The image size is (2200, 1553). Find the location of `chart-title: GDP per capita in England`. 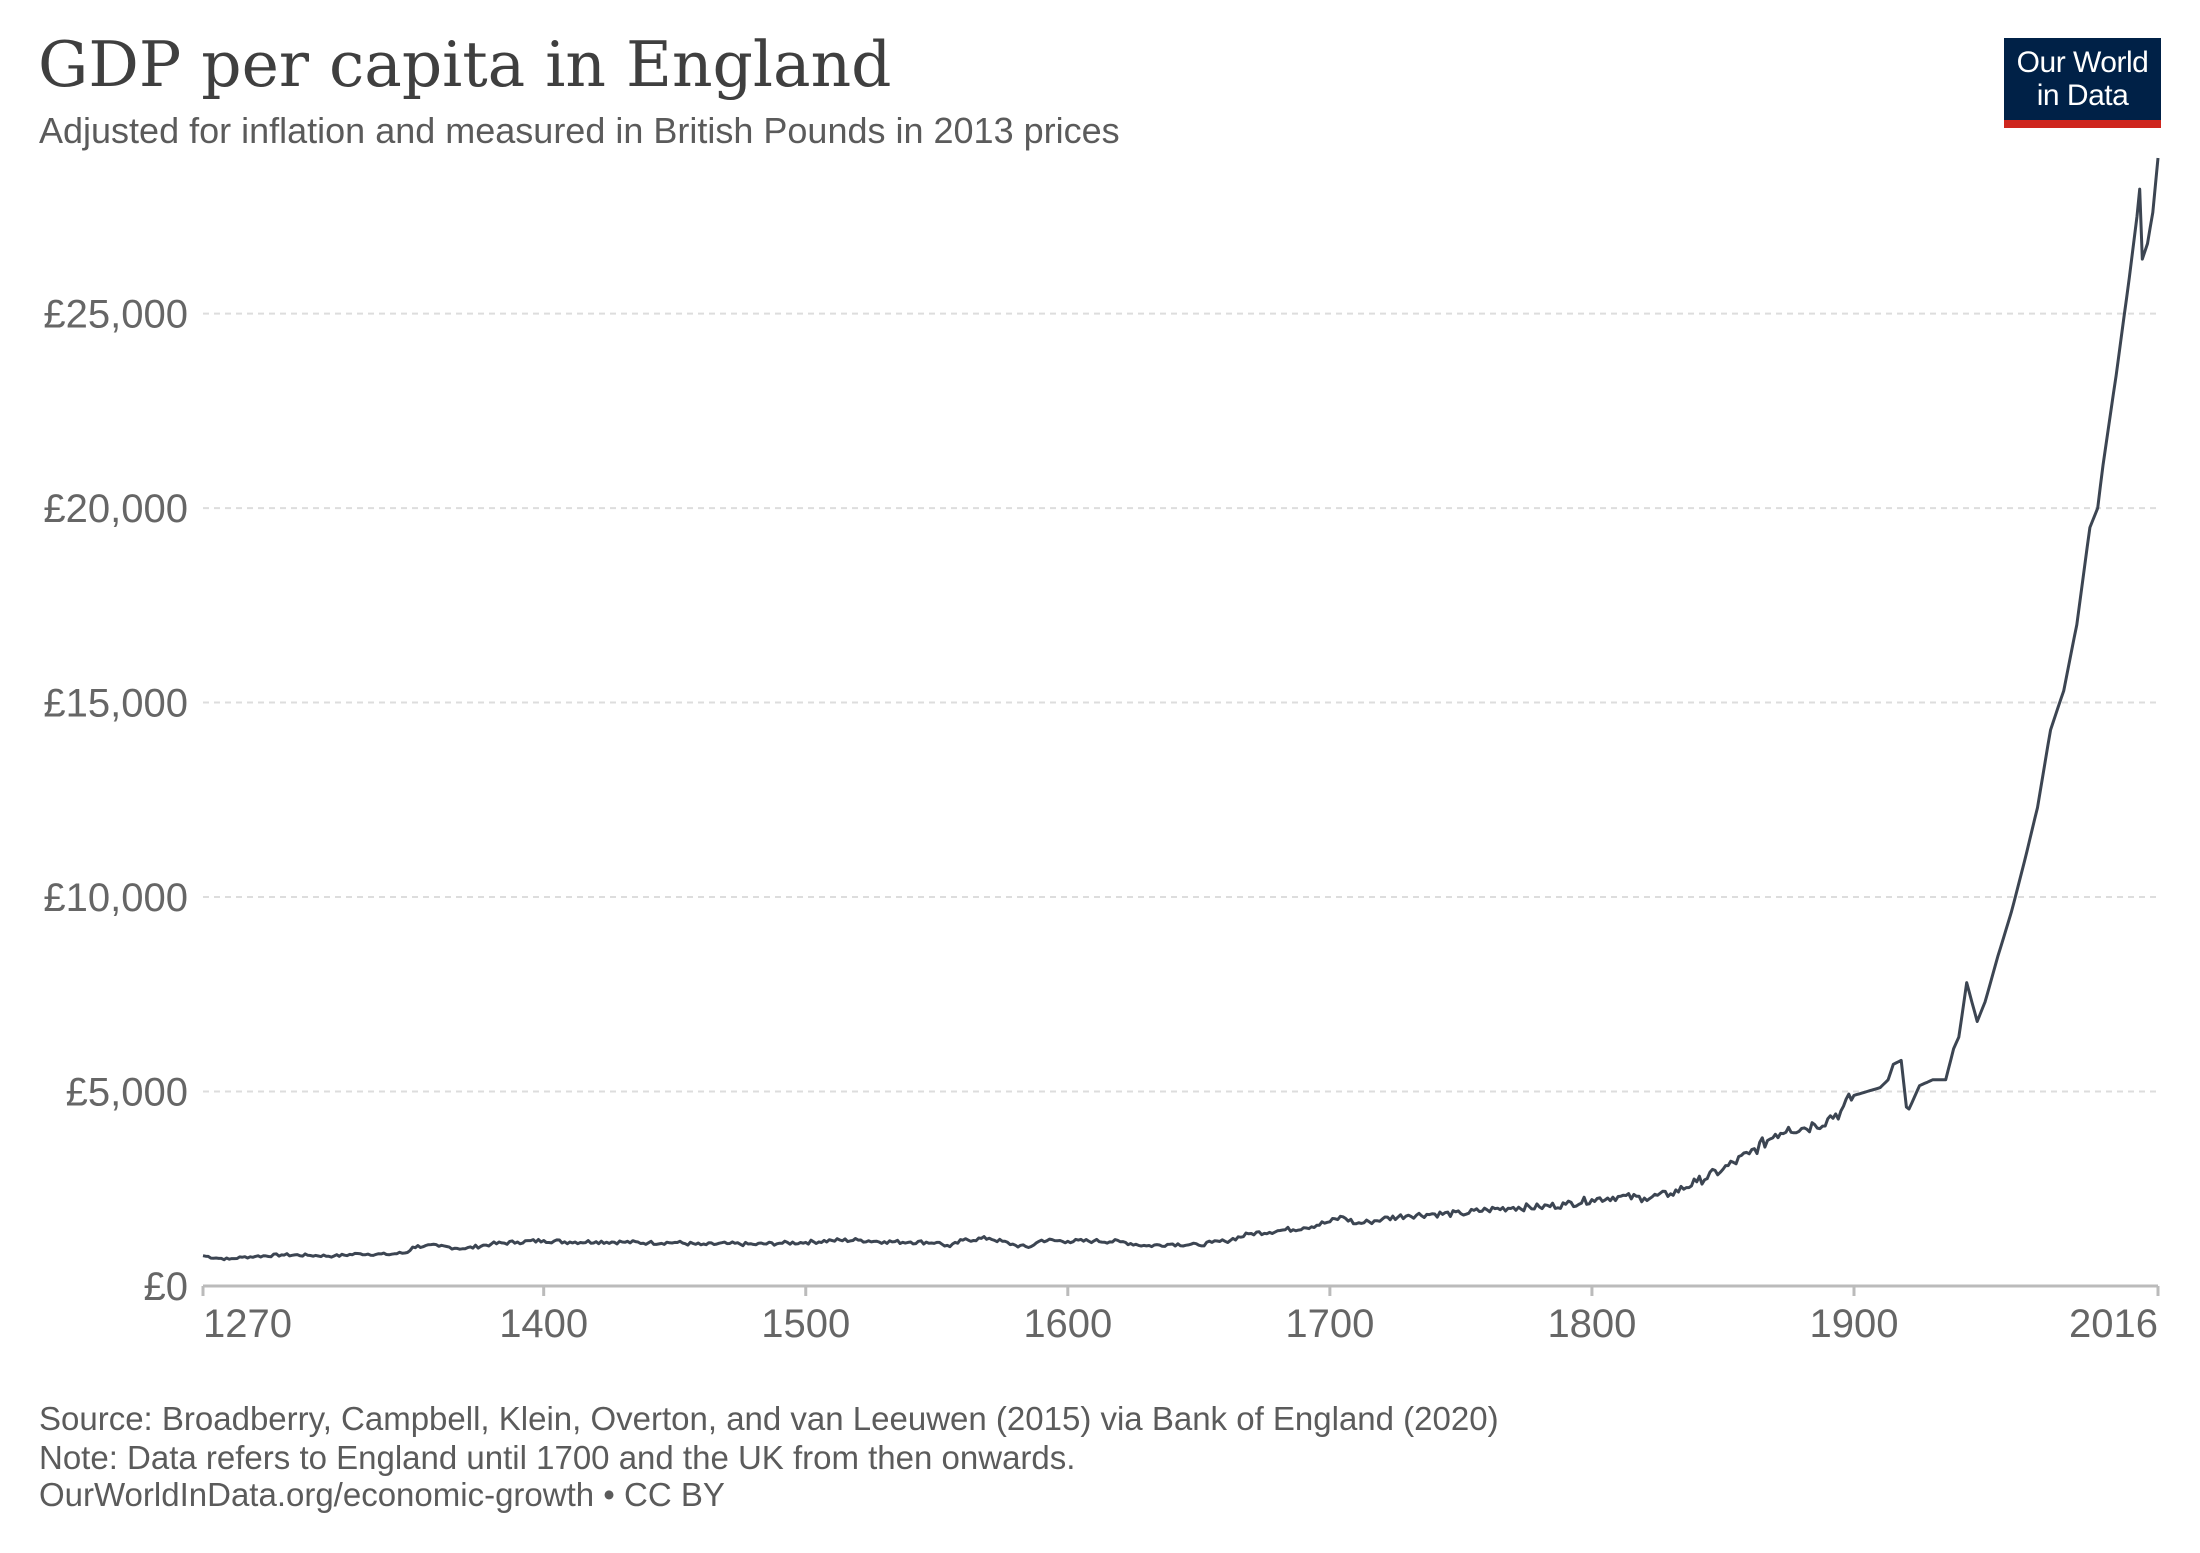

chart-title: GDP per capita in England is located at coordinates (465, 64).